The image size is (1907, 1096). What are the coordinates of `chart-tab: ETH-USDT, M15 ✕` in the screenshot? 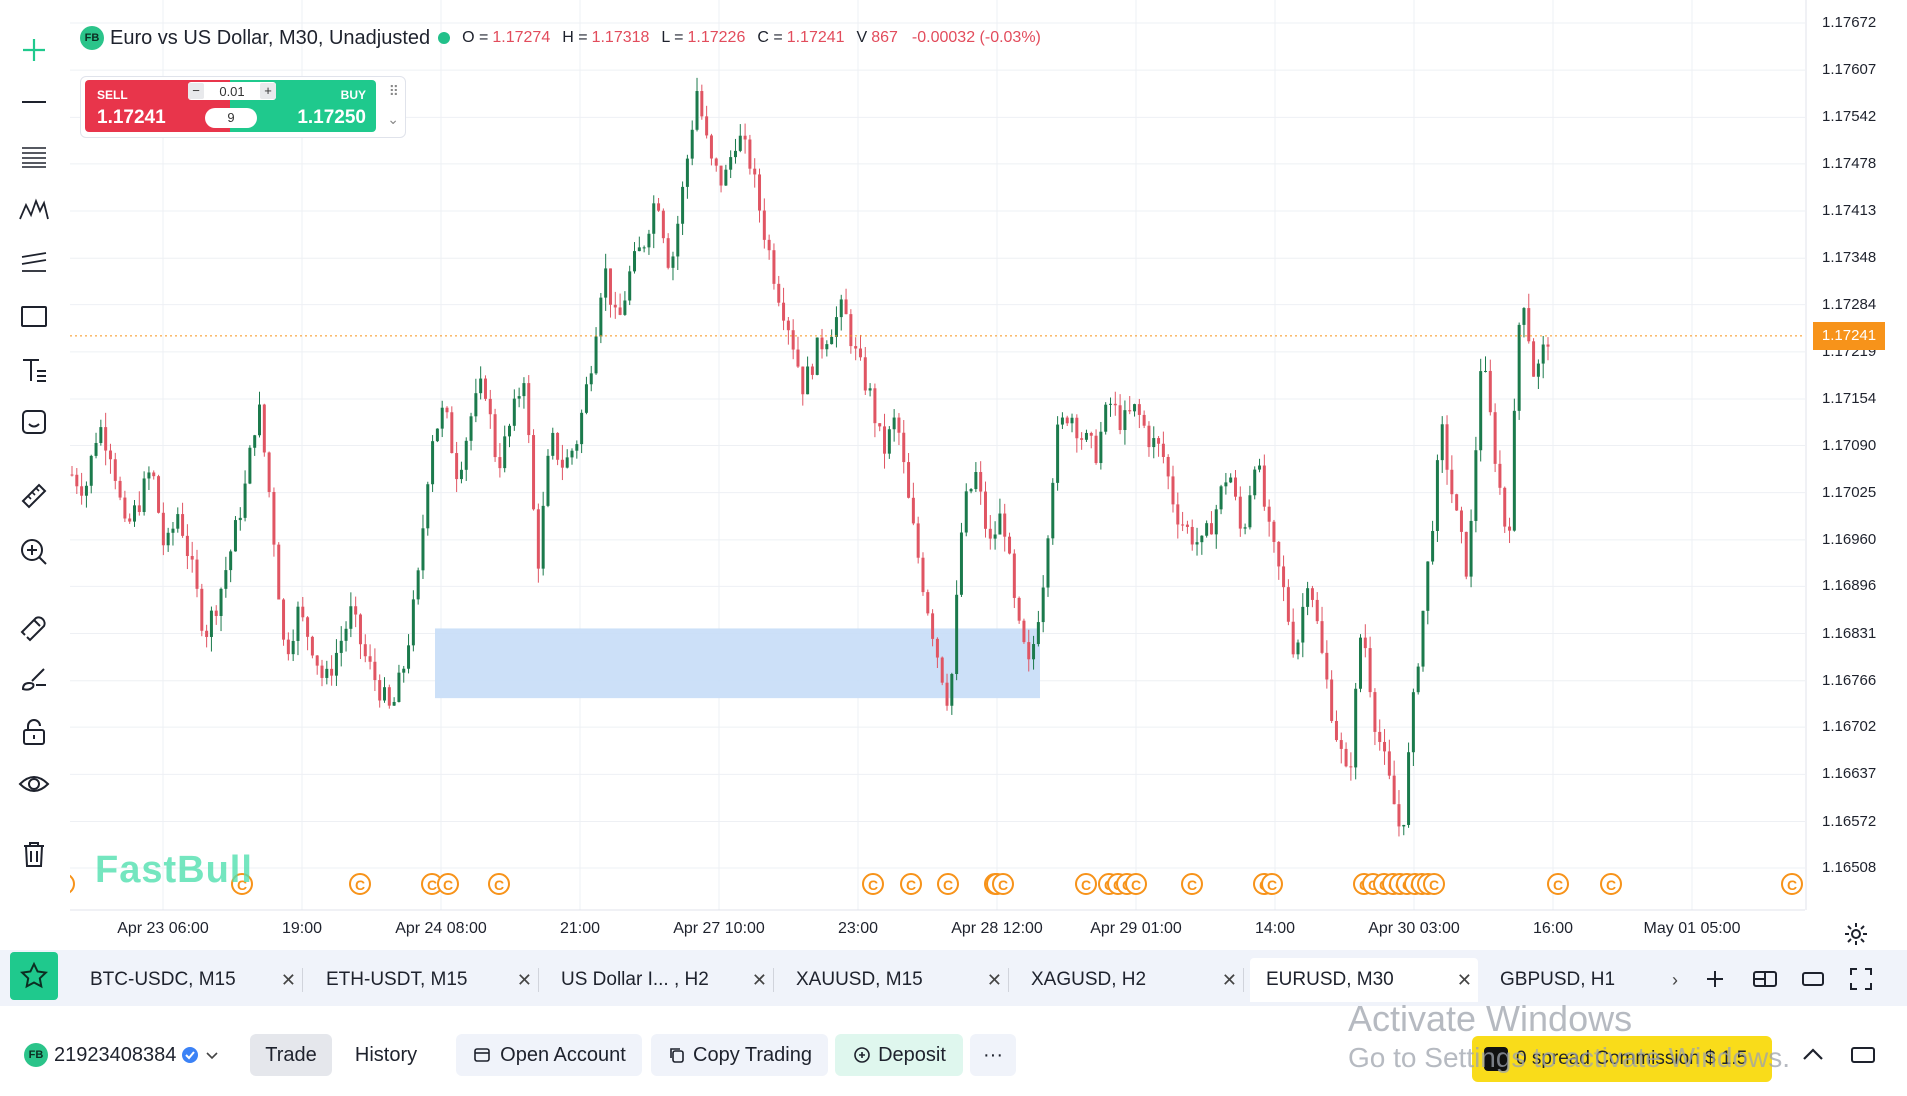 It's located at (424, 980).